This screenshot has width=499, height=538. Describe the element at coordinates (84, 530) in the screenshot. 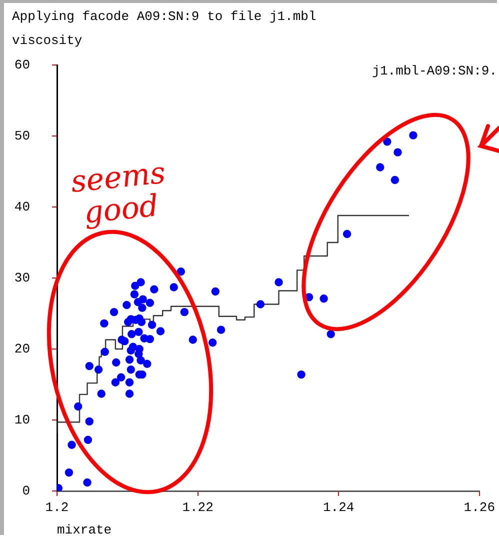

I see `x-axis-title: mixrate` at that location.